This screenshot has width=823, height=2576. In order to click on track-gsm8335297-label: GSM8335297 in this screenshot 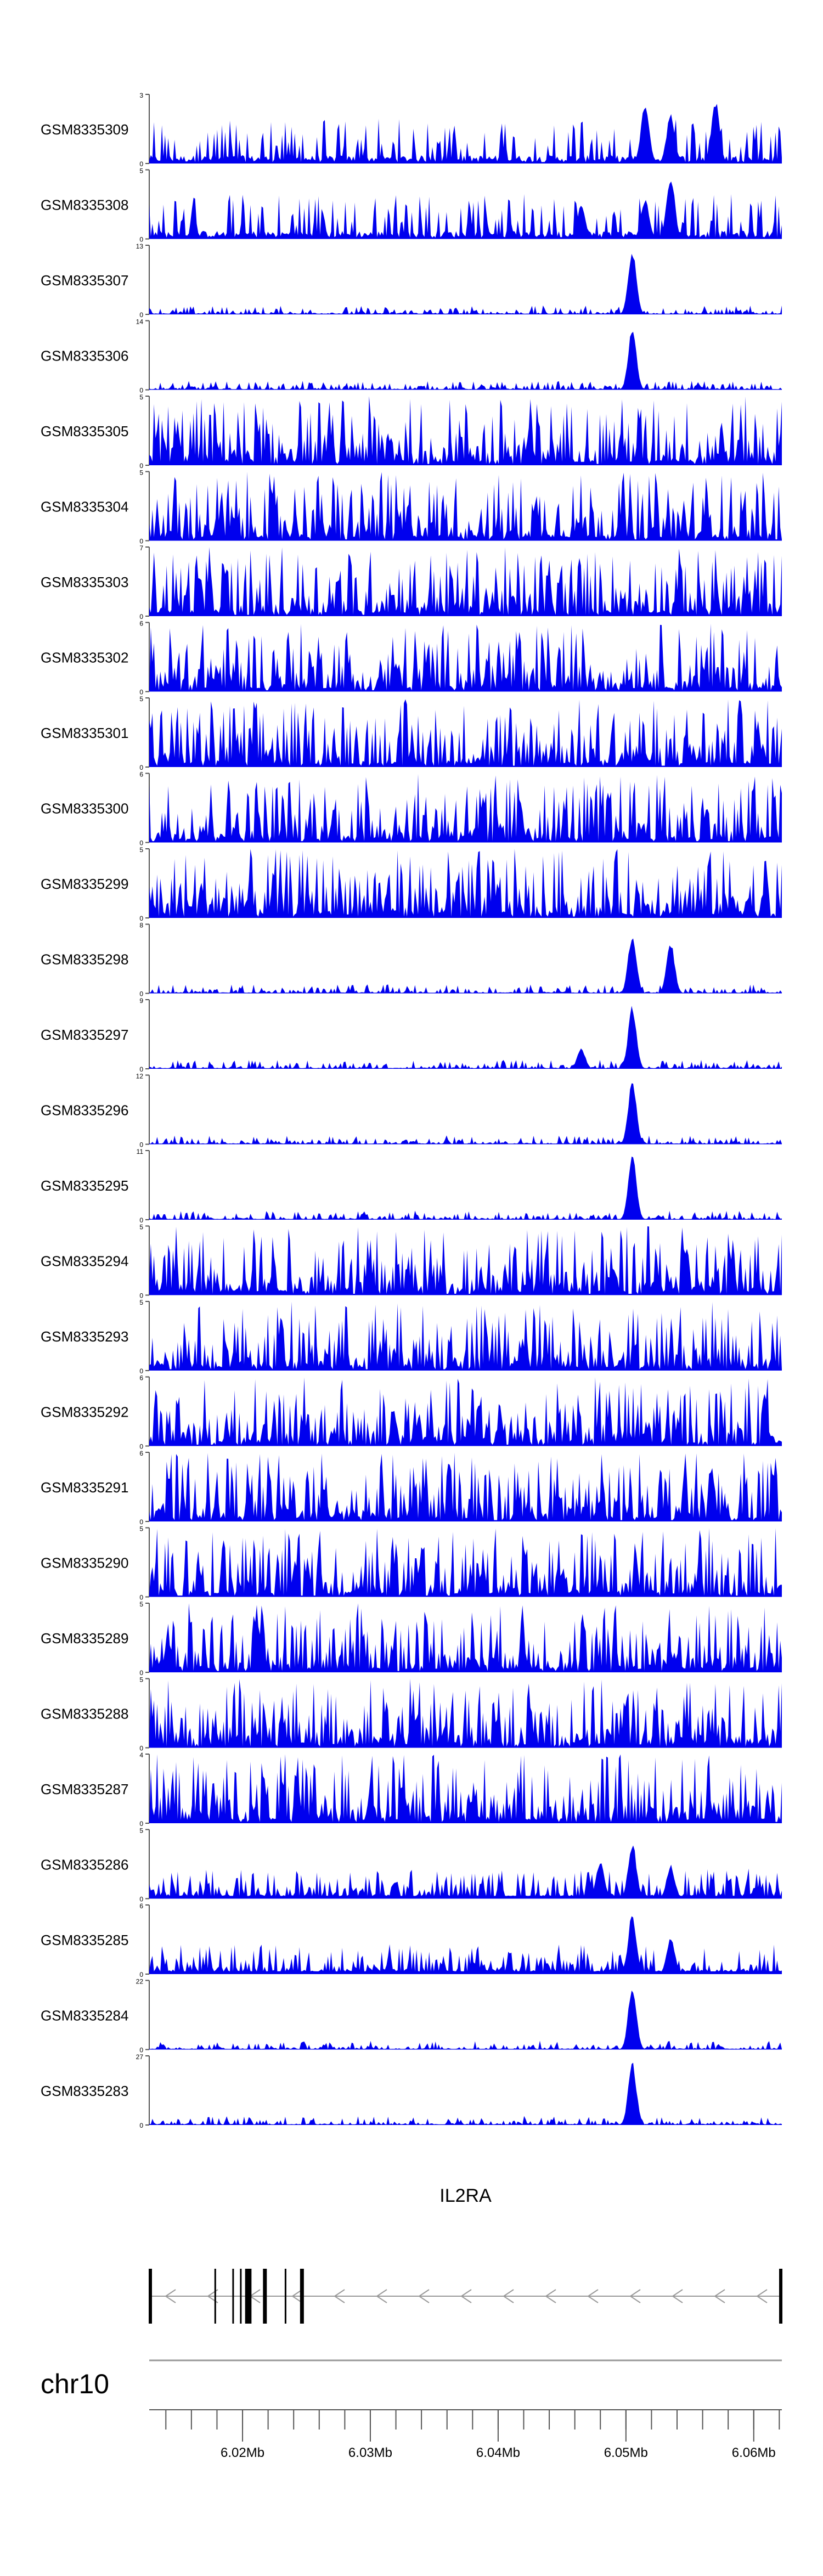, I will do `click(84, 1035)`.